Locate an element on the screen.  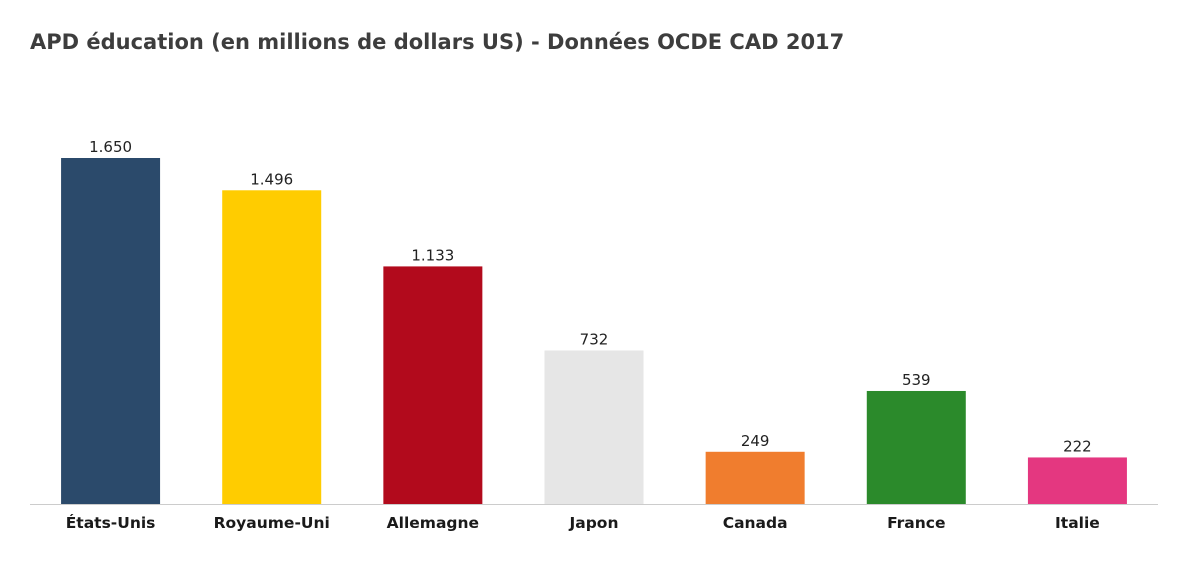
category-label-6: Italie is located at coordinates (1077, 523).